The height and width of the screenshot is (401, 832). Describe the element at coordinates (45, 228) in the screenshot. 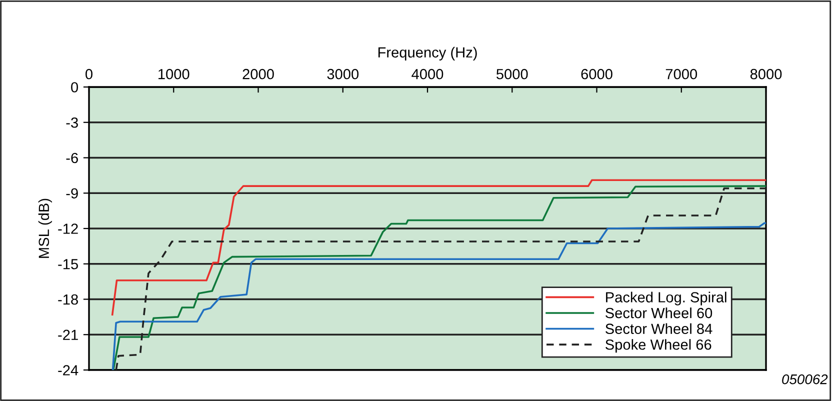

I see `y-axis-title: MSL (dB)` at that location.